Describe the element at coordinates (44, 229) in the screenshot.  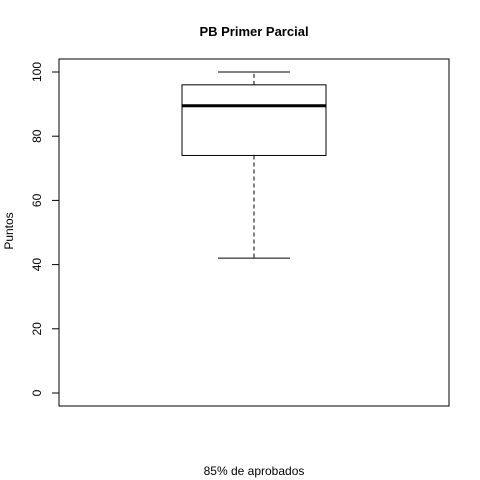
I see `y-axis-ticks: 0 20 40 60 80 100` at that location.